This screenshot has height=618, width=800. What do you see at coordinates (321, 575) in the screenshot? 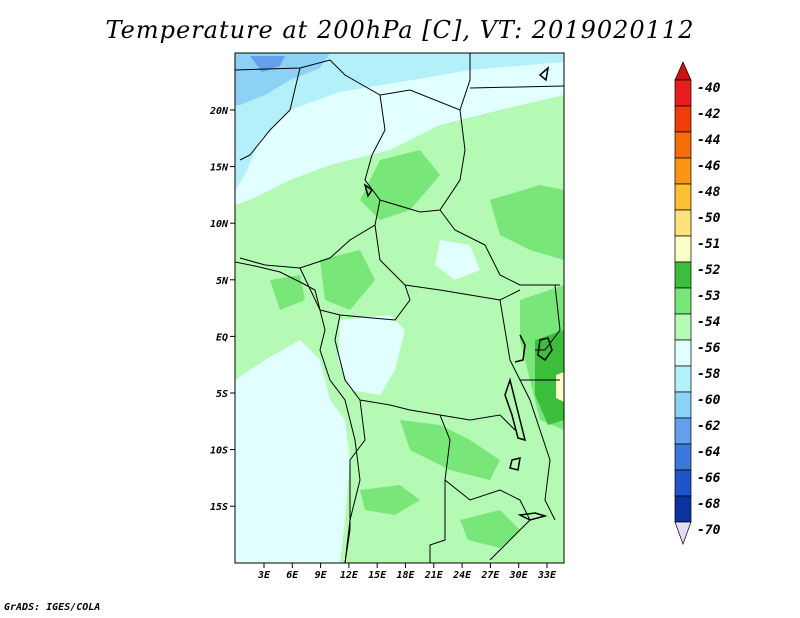
I see `lon-label: 9E` at bounding box center [321, 575].